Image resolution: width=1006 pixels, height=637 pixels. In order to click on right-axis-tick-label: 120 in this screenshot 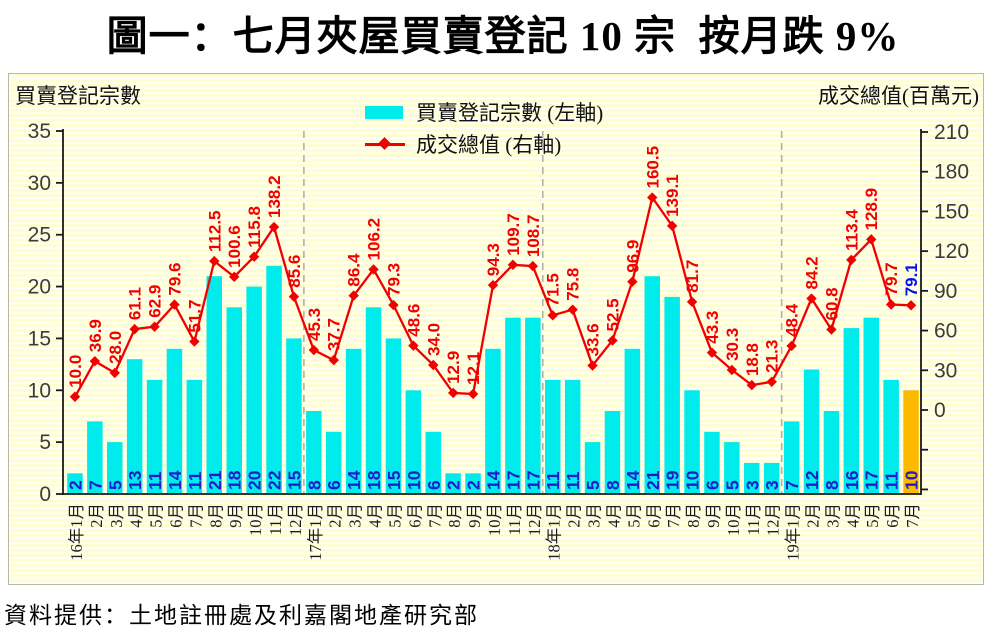, I will do `click(951, 251)`.